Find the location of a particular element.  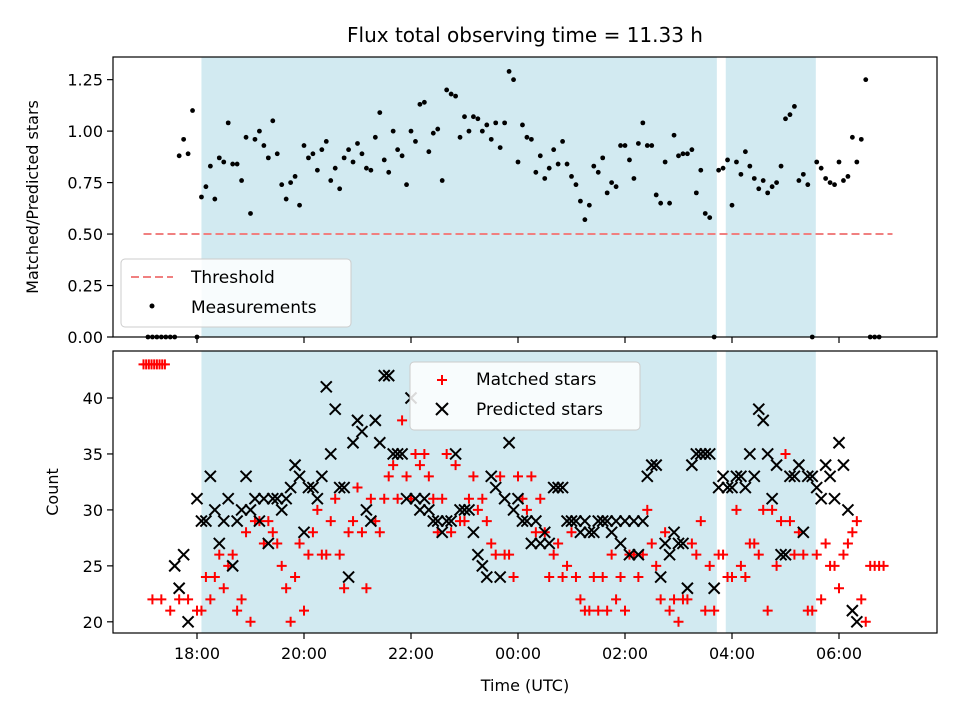

x-tick-label: 06:00 is located at coordinates (839, 653).